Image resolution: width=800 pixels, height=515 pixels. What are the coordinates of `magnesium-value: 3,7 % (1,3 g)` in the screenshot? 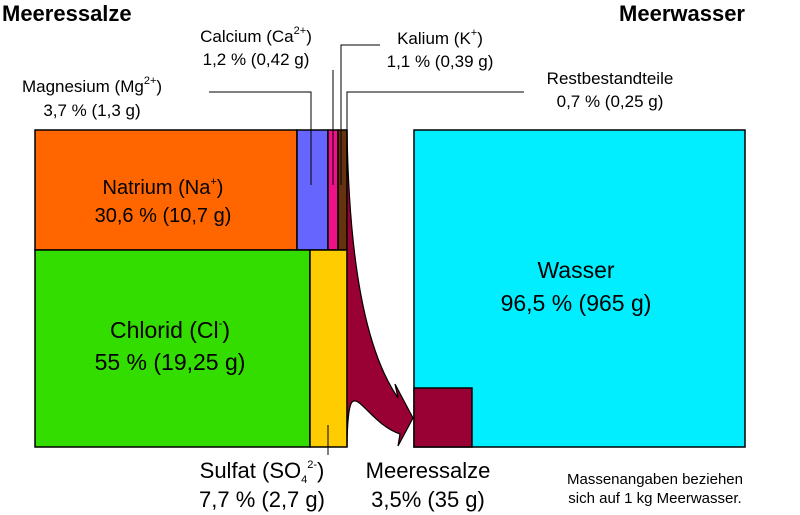 It's located at (91, 110).